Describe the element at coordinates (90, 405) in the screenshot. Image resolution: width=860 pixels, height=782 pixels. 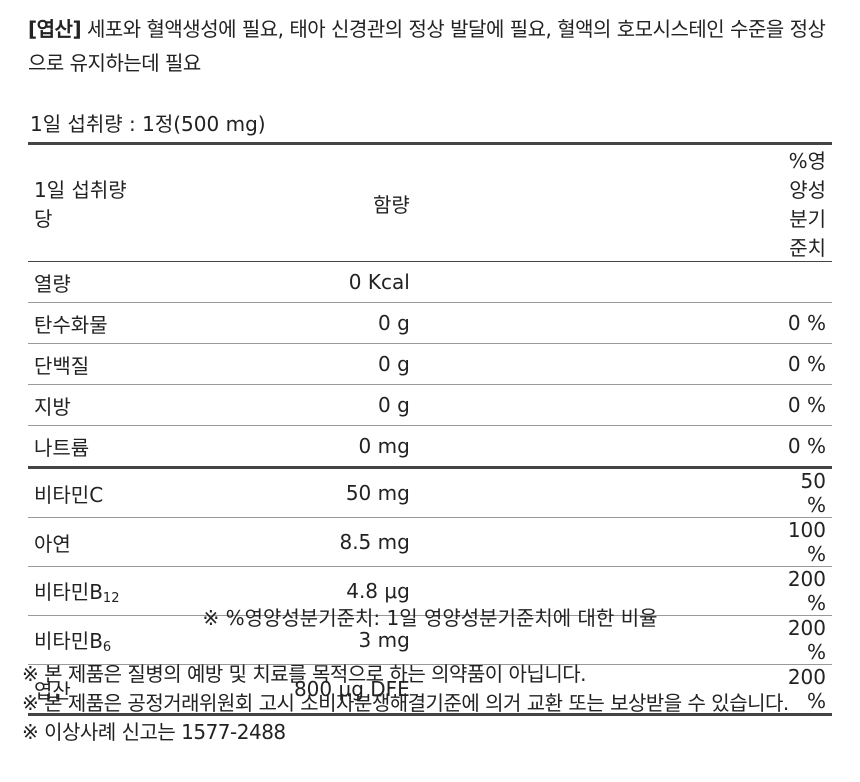
I see `nutrient-cell: 지방` at that location.